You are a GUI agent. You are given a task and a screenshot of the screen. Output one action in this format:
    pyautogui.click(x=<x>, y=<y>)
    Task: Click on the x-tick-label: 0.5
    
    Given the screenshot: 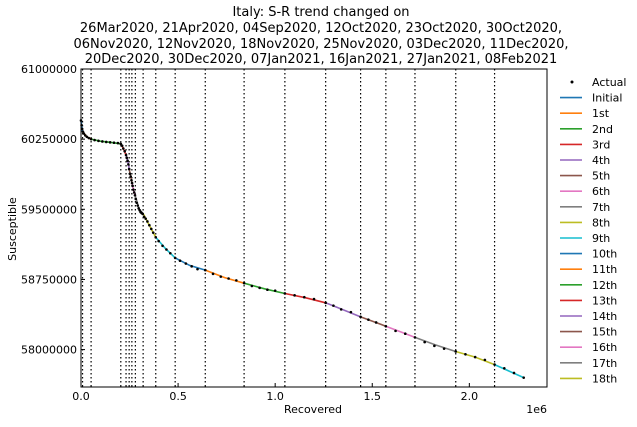 What is the action you would take?
    pyautogui.click(x=178, y=396)
    